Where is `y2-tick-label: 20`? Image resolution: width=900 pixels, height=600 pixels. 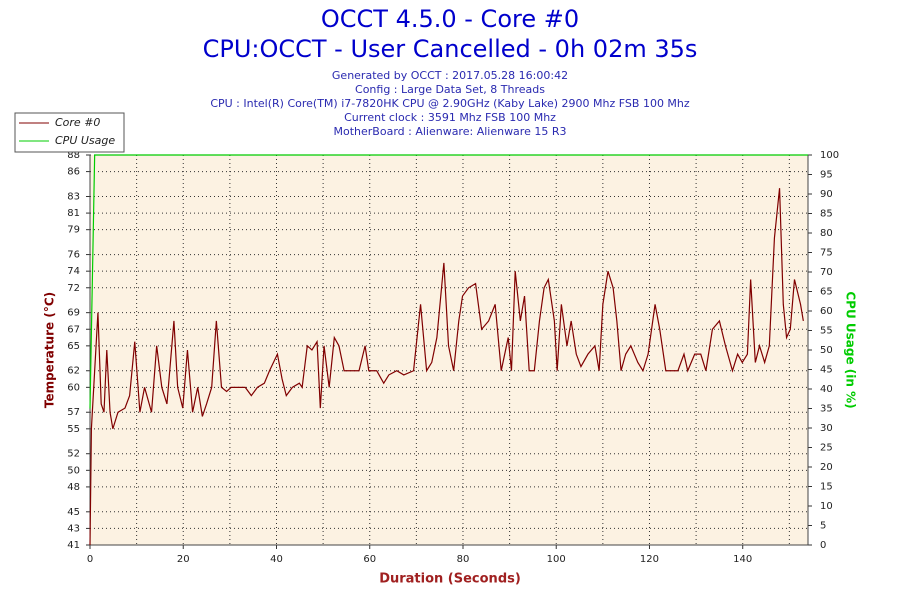 y2-tick-label: 20 is located at coordinates (826, 467).